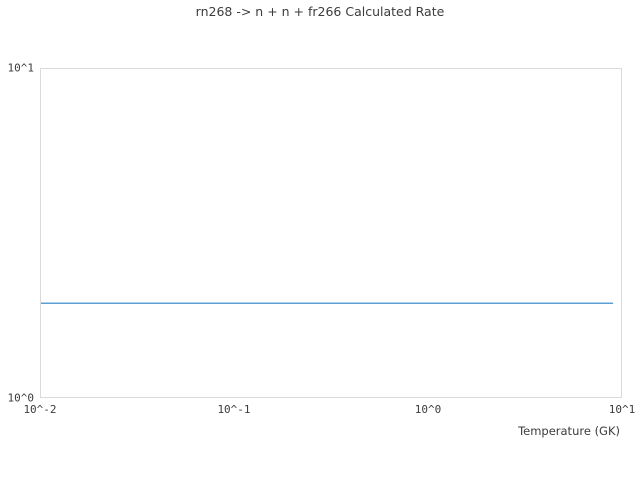  Describe the element at coordinates (569, 431) in the screenshot. I see `x-axis-label: Temperature (GK)` at that location.